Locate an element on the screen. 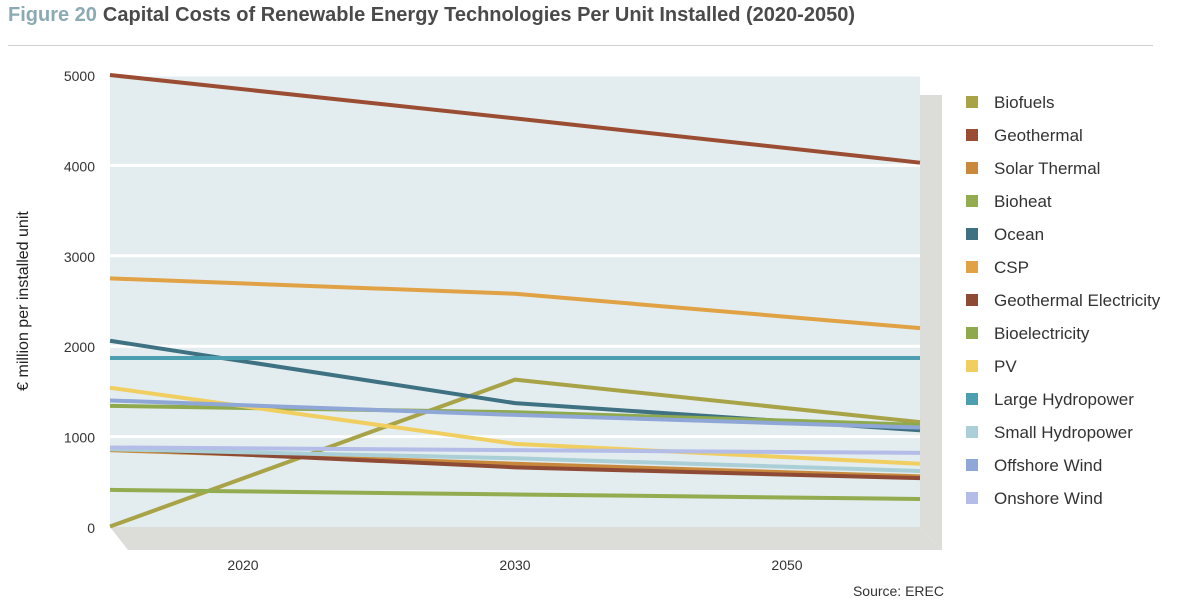 Image resolution: width=1185 pixels, height=608 pixels. y-tick-label: 2000 is located at coordinates (79, 347).